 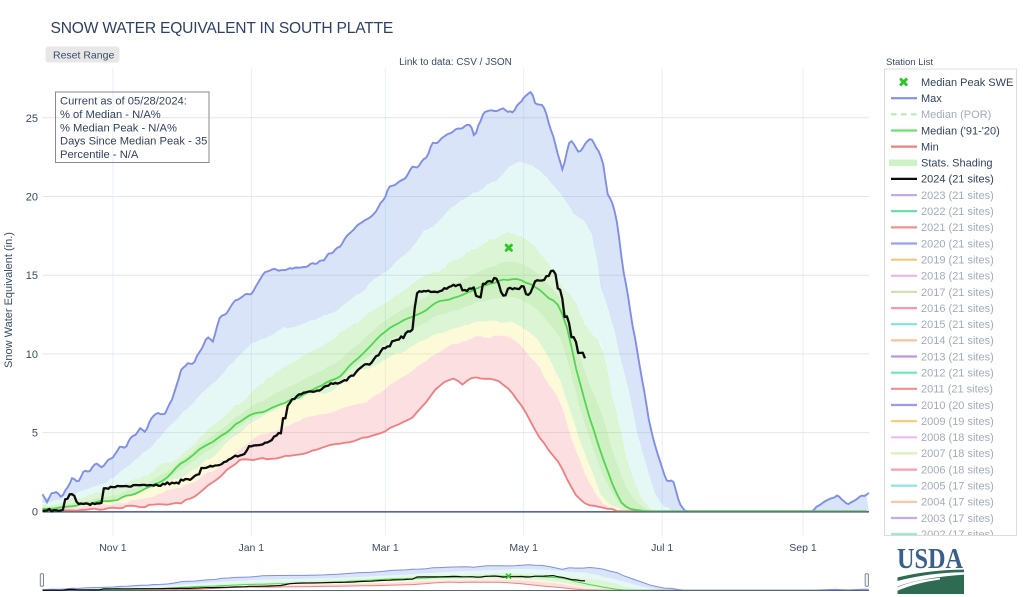 I want to click on svg-text: Jan 1, so click(x=251, y=548).